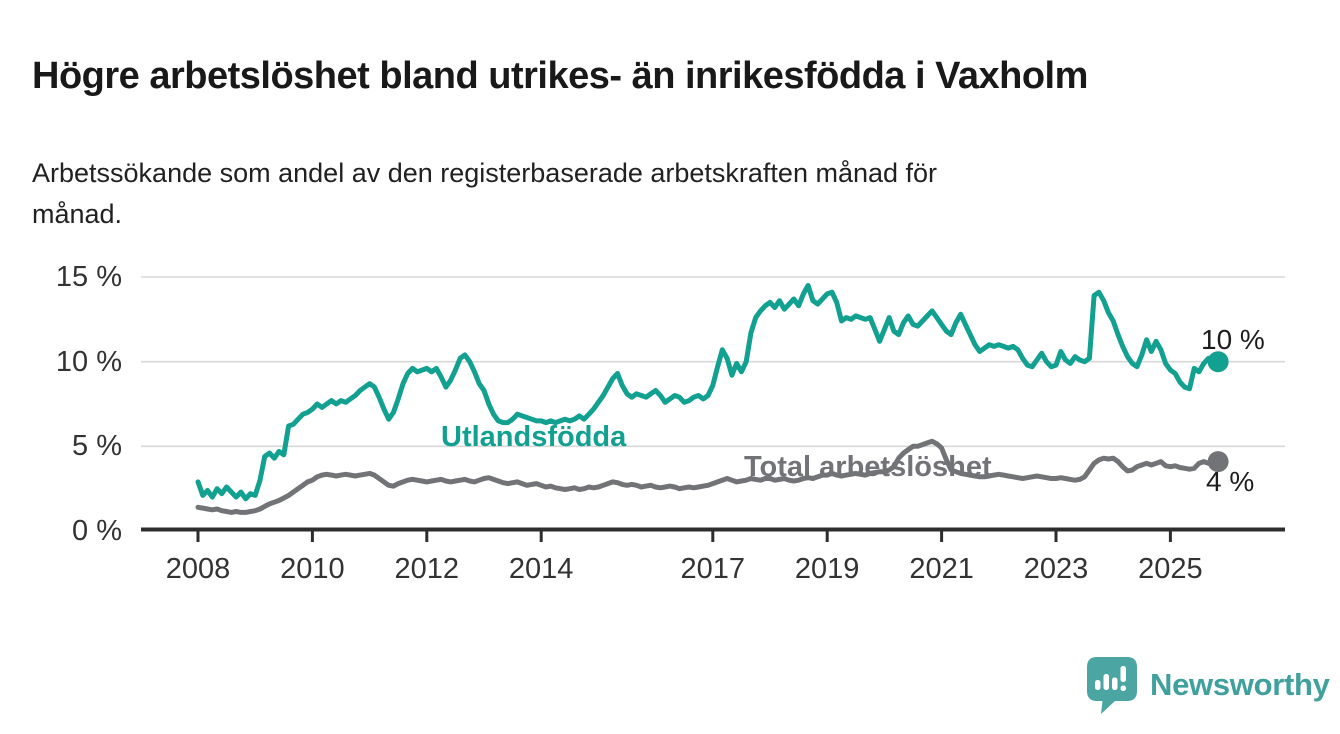 The width and height of the screenshot is (1340, 734). Describe the element at coordinates (427, 569) in the screenshot. I see `x-tick-label-2012: 2012` at that location.